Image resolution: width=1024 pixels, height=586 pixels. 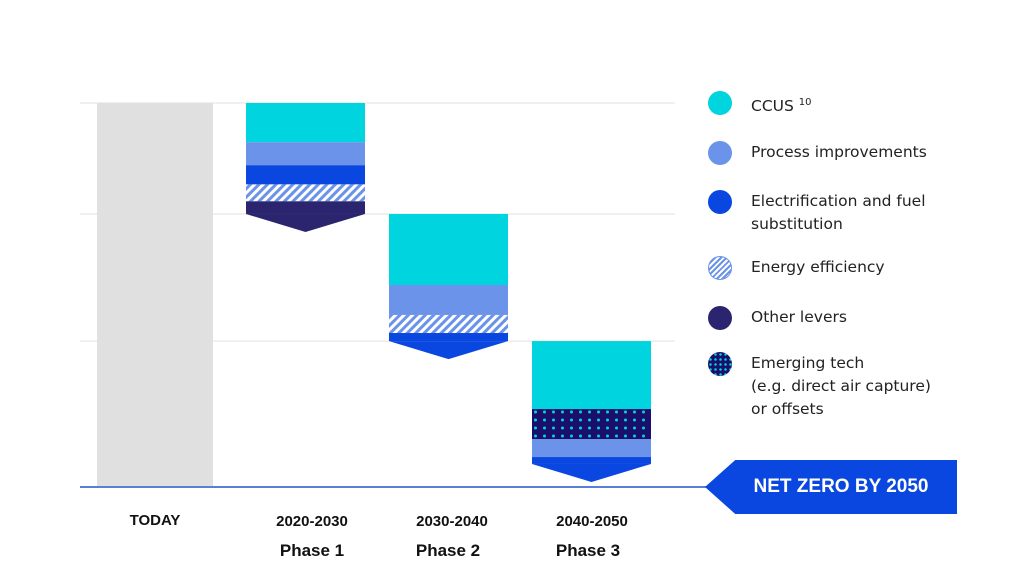 I want to click on other-swatch-icon, so click(x=720, y=318).